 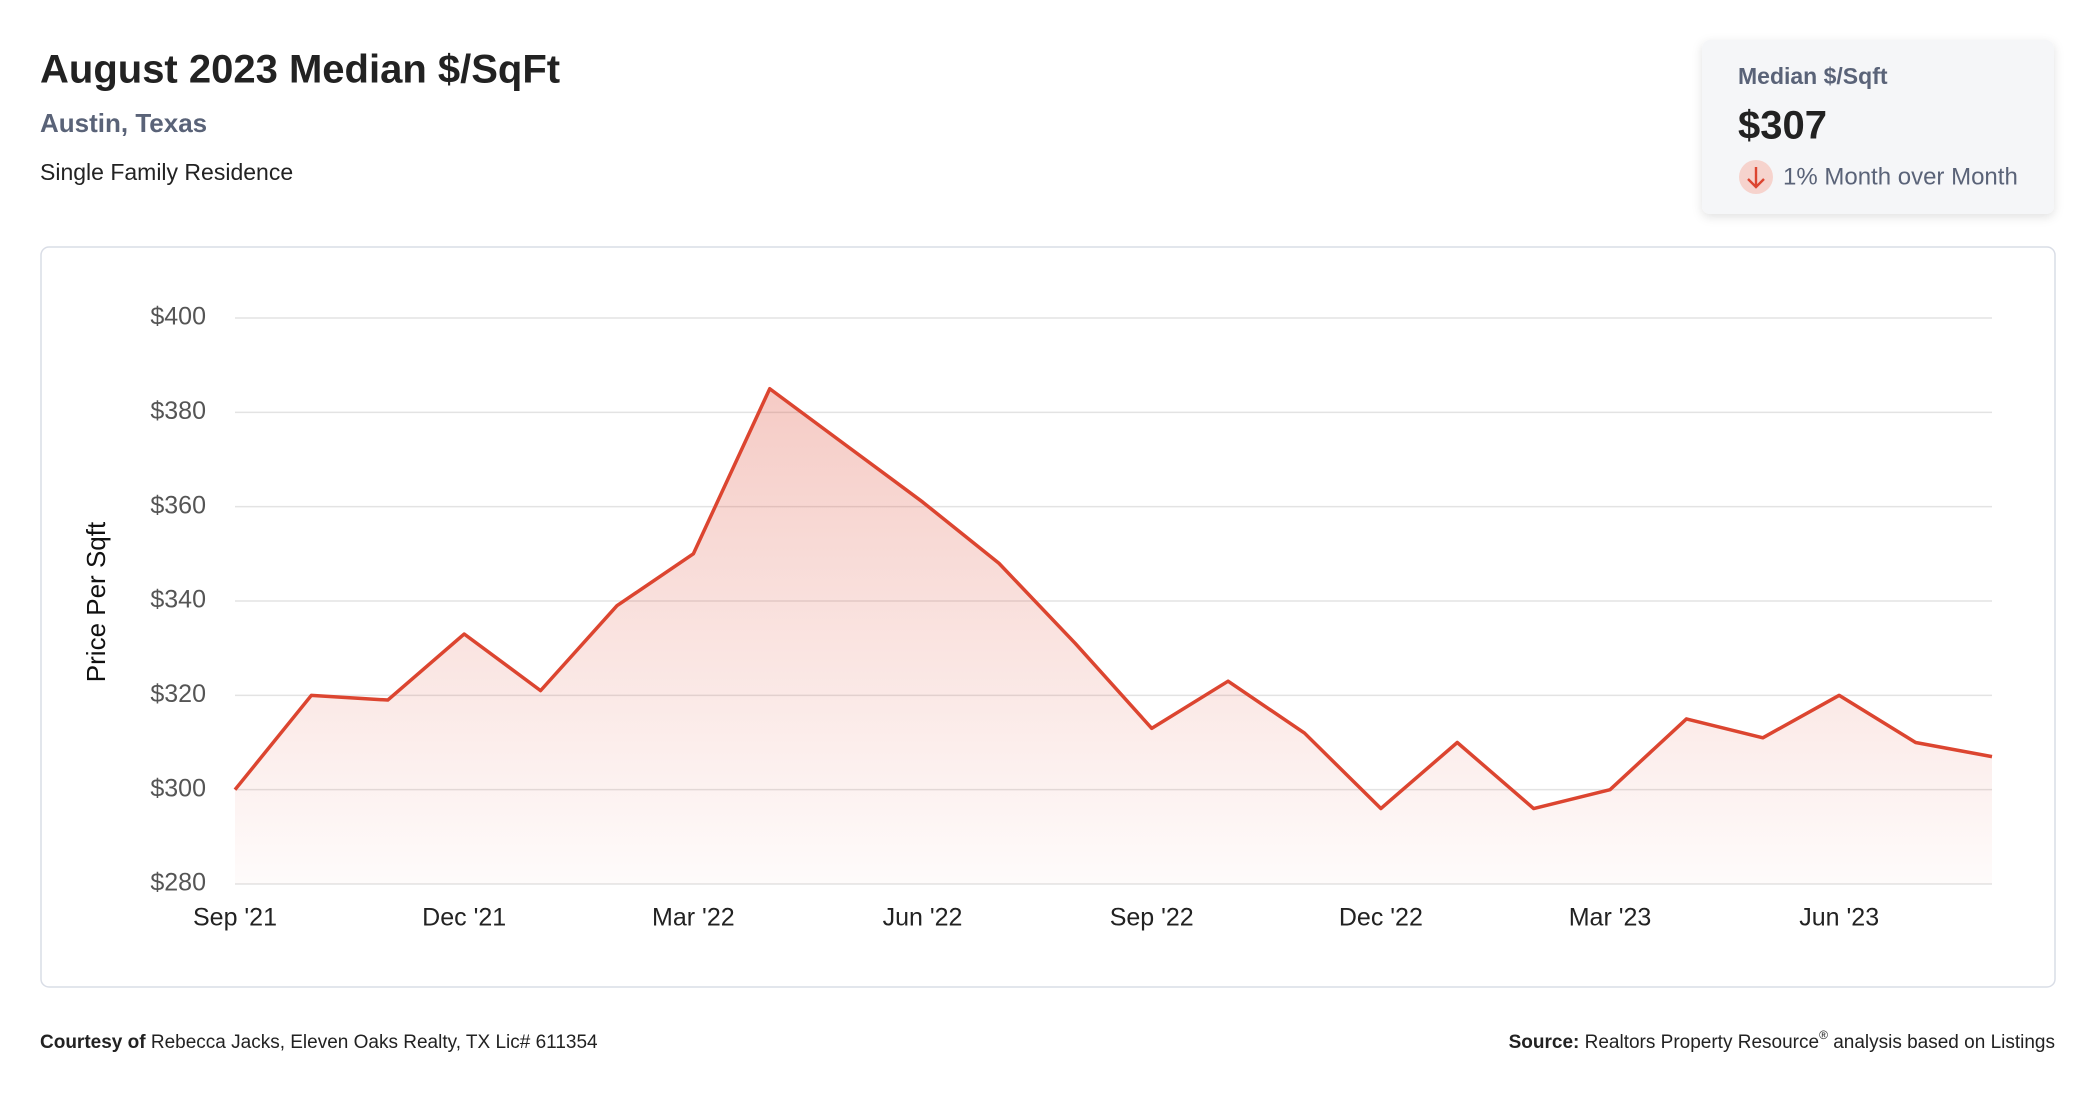 I want to click on x-tick-label: Jun '23, so click(x=1839, y=918).